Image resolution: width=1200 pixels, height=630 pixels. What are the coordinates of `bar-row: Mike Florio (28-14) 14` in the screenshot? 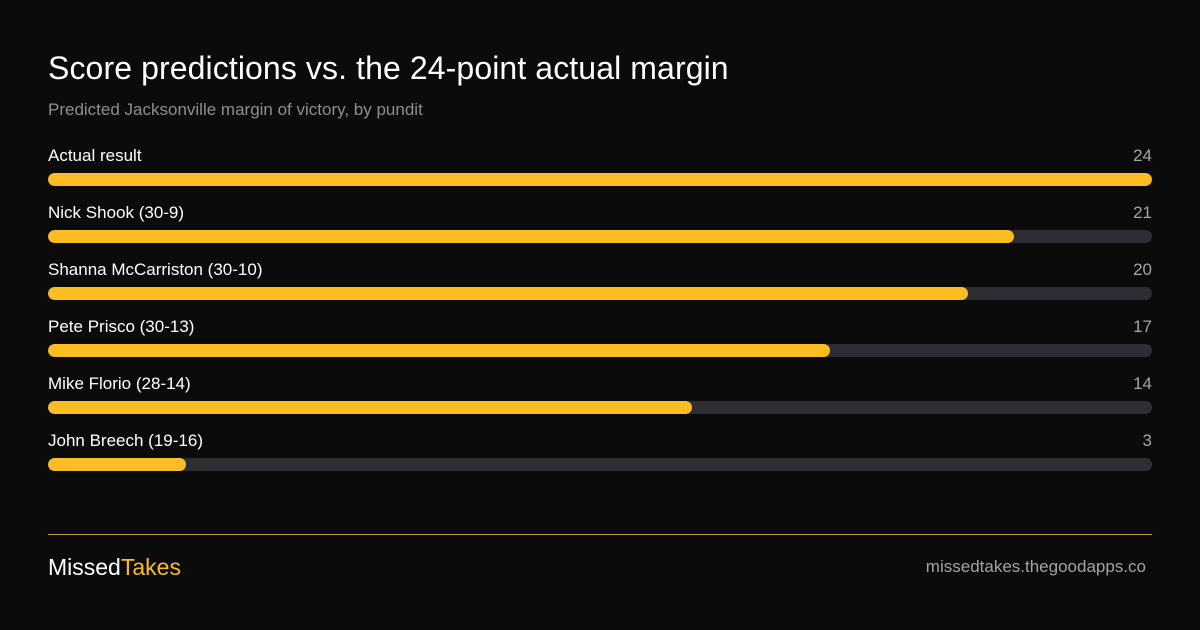 It's located at (600, 402).